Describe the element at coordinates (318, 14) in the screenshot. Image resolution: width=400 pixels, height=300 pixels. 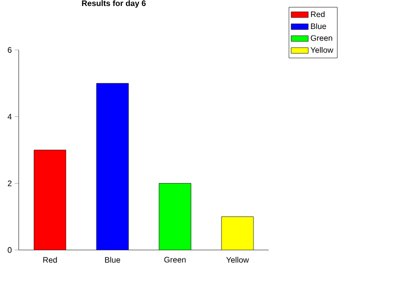
I see `legend-label: Red` at that location.